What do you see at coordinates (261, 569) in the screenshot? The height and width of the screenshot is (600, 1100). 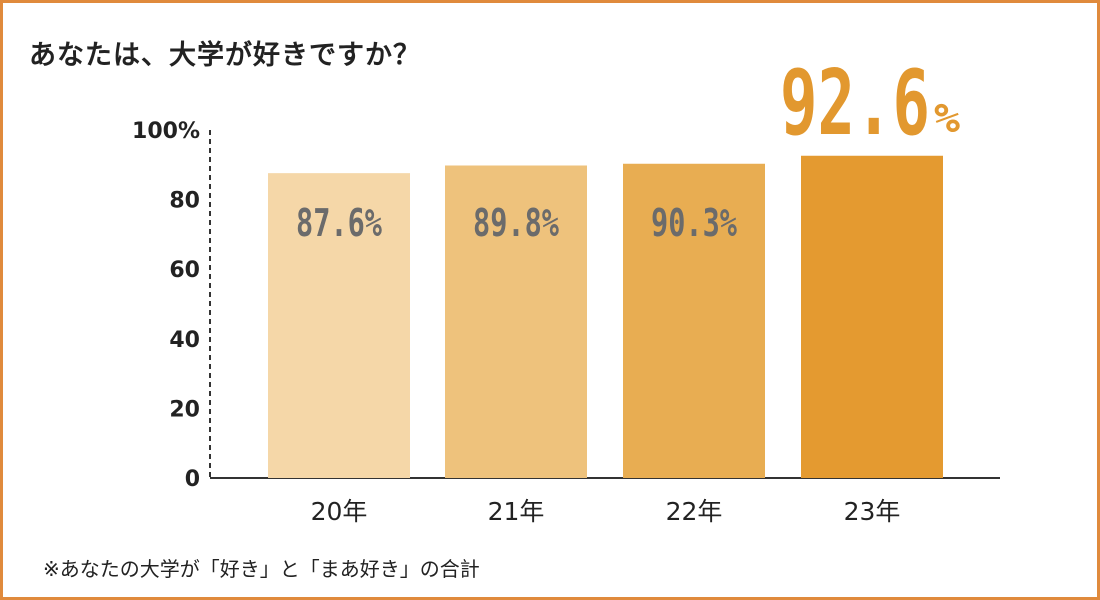 I see `chart-footnote: ※あなたの大学が「好き」と「まあ好き」の合計` at bounding box center [261, 569].